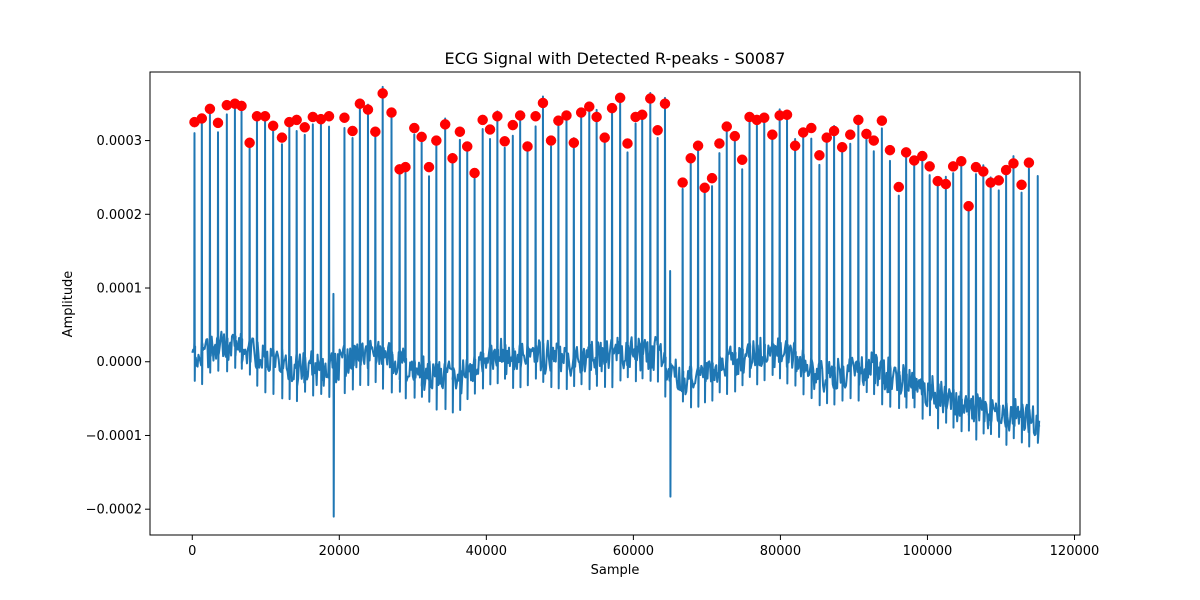  Describe the element at coordinates (1075, 551) in the screenshot. I see `x-tick-label: 120000` at that location.